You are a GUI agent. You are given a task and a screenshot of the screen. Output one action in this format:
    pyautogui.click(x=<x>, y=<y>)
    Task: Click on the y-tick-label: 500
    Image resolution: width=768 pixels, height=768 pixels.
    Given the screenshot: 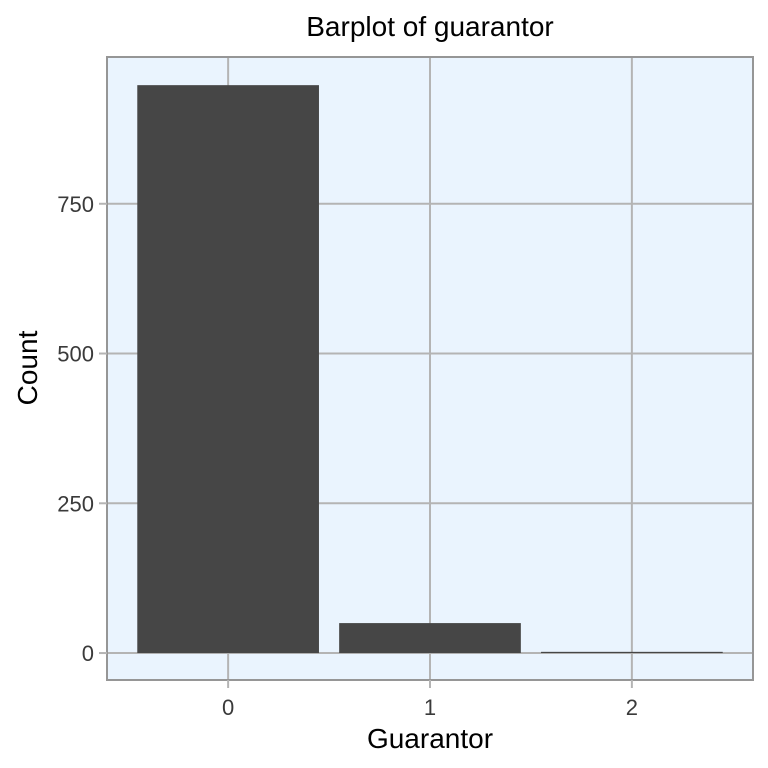 What is the action you would take?
    pyautogui.click(x=75, y=354)
    